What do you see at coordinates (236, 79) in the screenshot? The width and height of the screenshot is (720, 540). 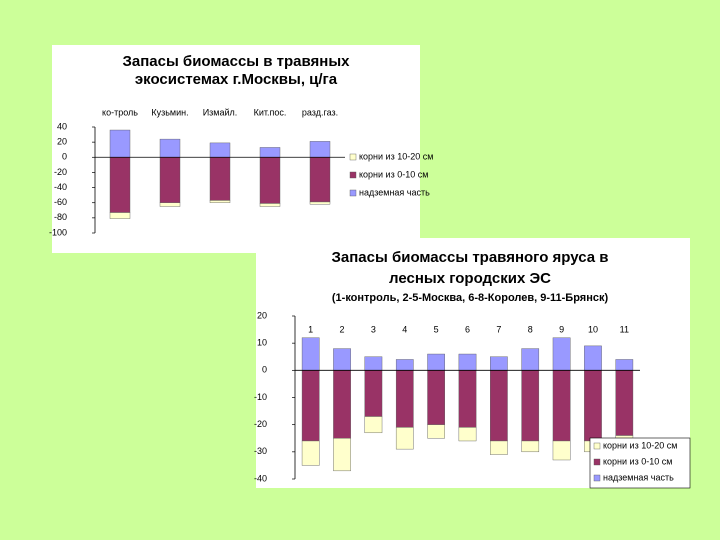 I see `chart-title: экосистемах г.Москвы, ц/га` at bounding box center [236, 79].